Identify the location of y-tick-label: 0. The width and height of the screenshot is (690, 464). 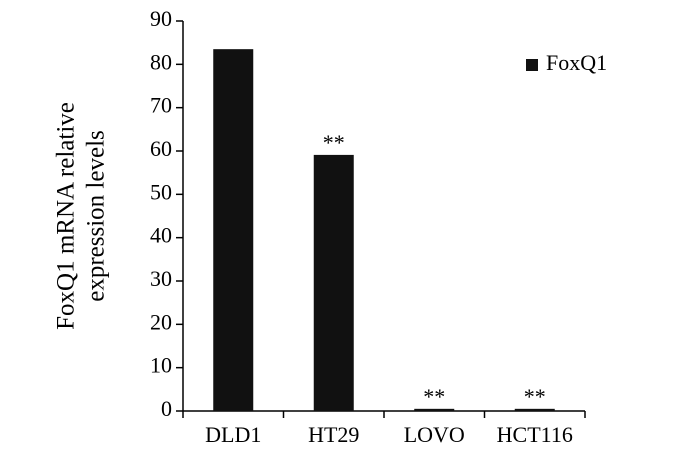
(166, 408).